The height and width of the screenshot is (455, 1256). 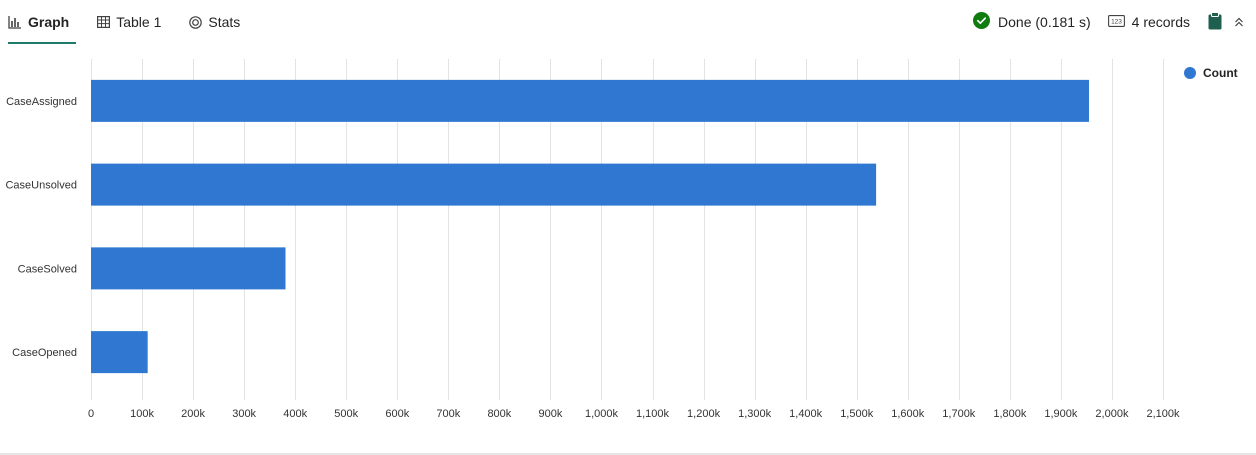 I want to click on records-count: 123 4 records, so click(x=1148, y=22).